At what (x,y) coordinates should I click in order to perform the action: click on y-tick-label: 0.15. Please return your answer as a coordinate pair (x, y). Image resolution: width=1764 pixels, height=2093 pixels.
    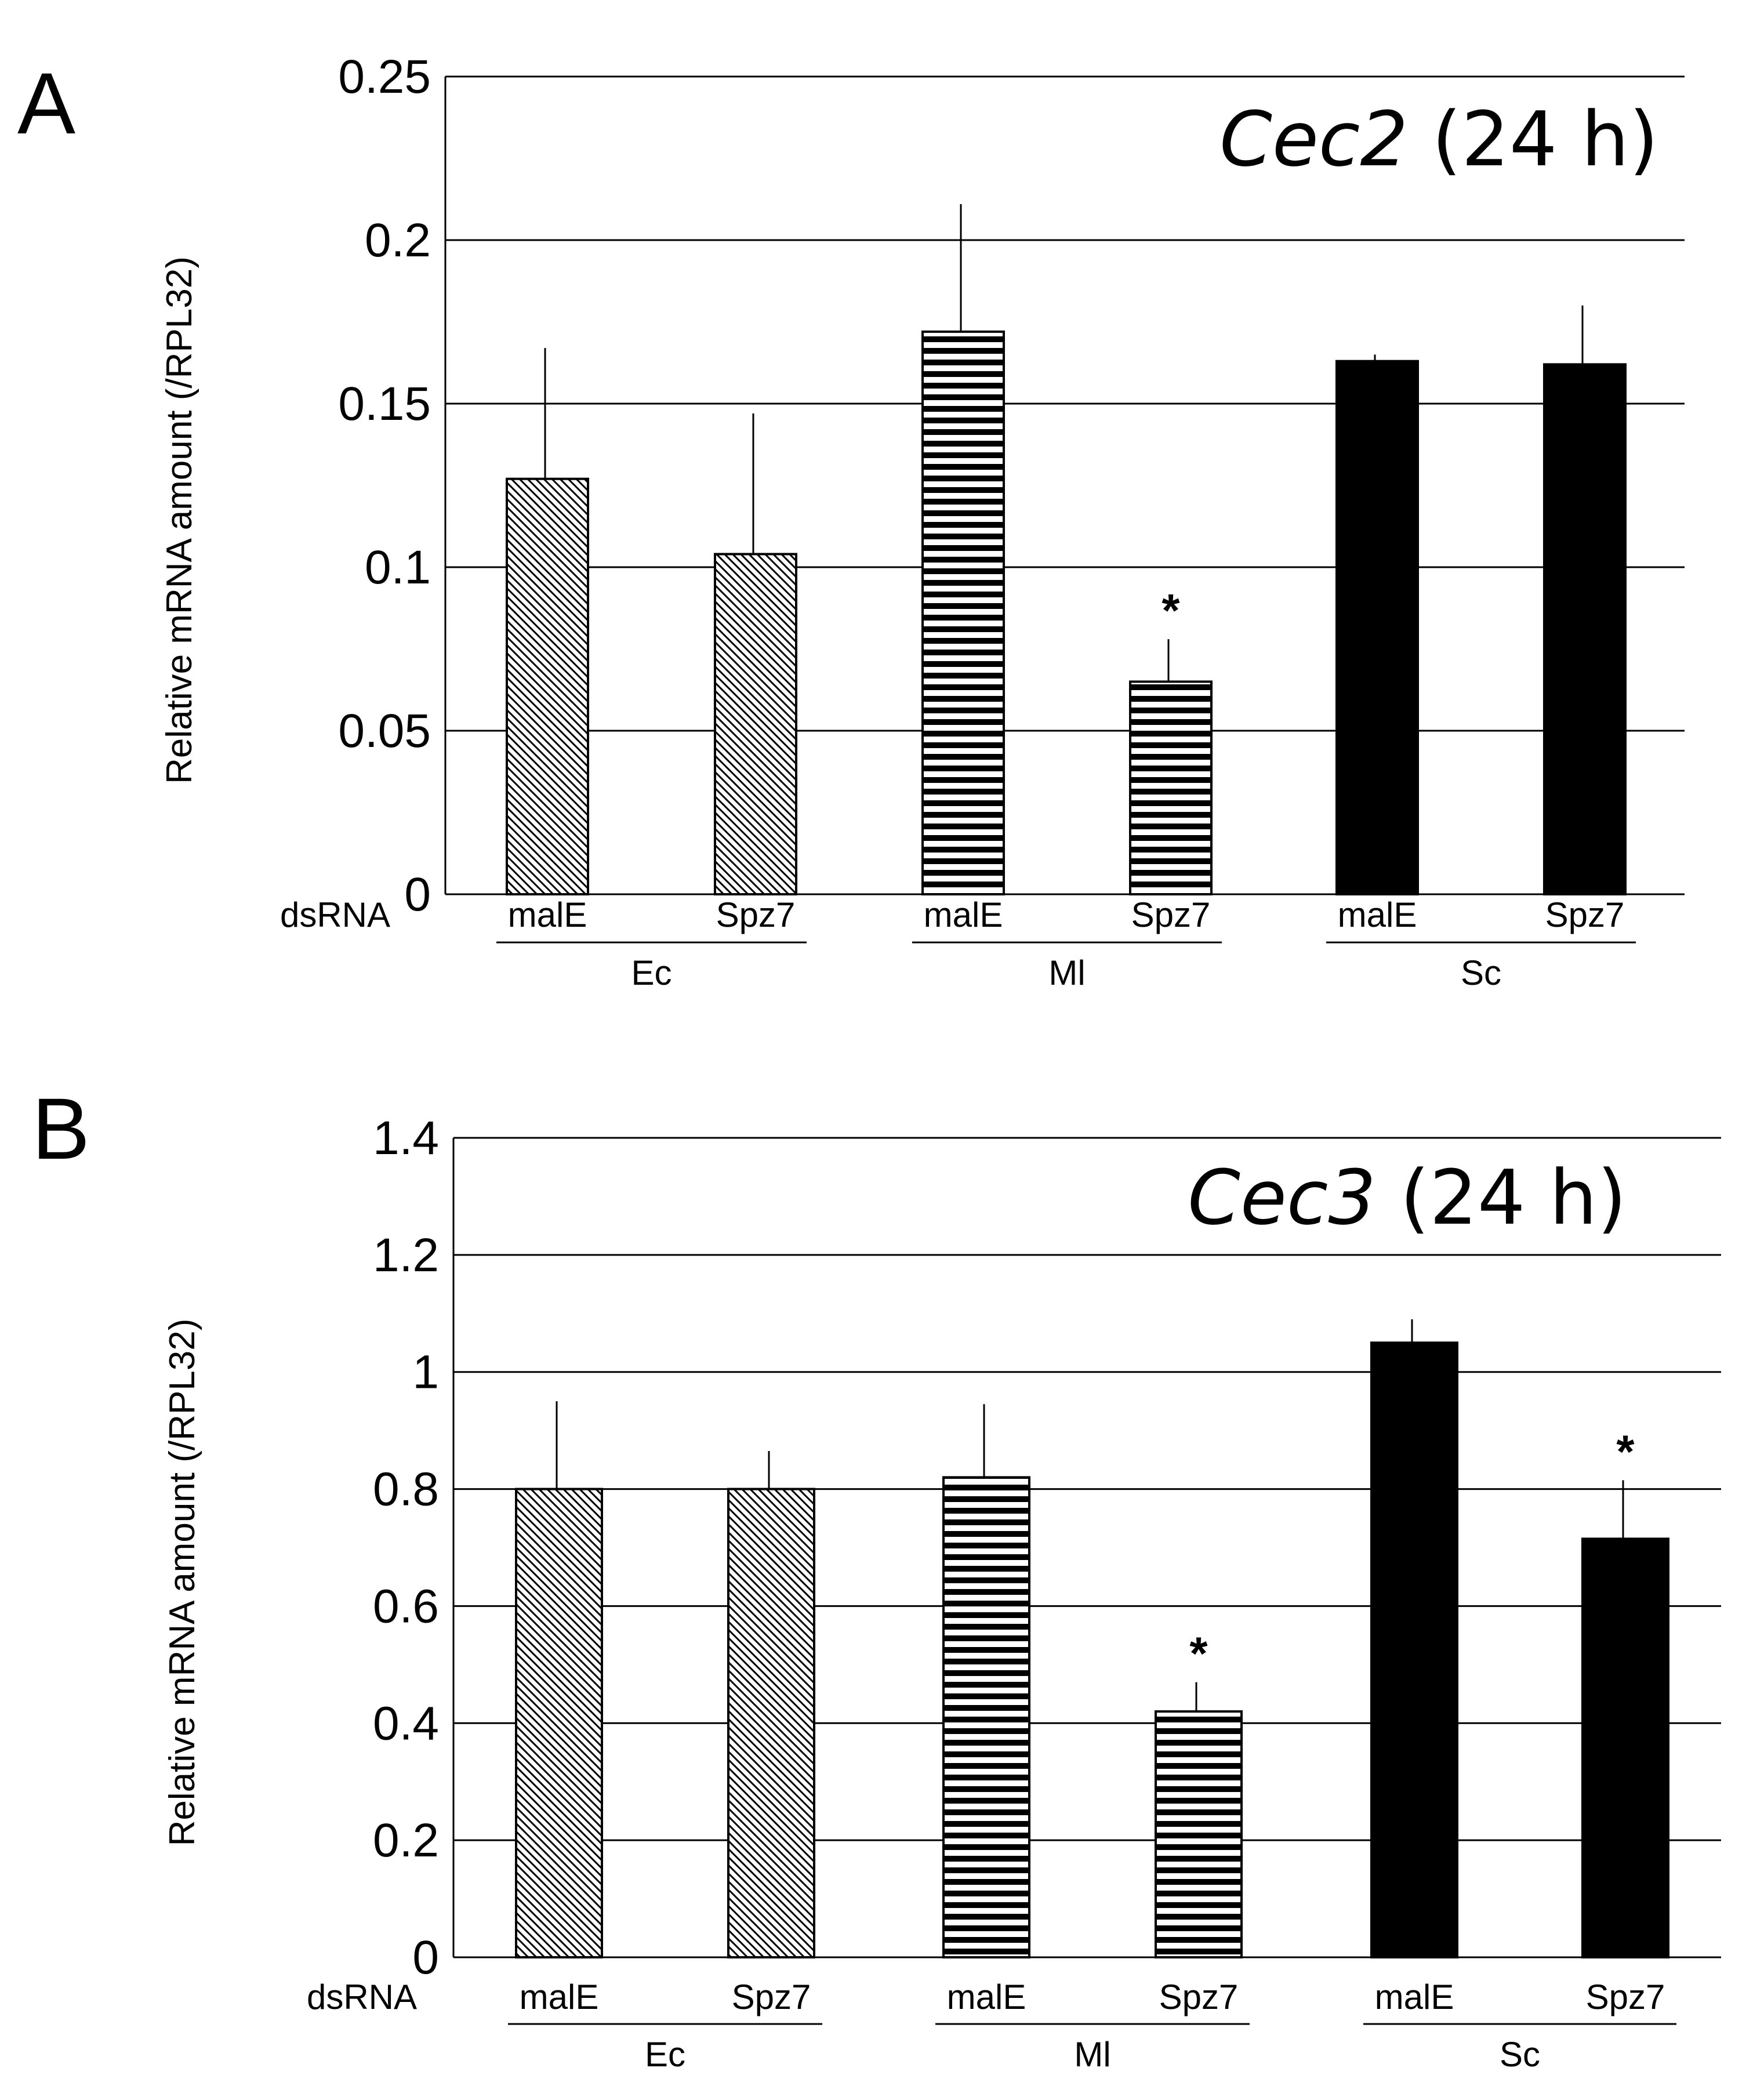
    Looking at the image, I should click on (384, 404).